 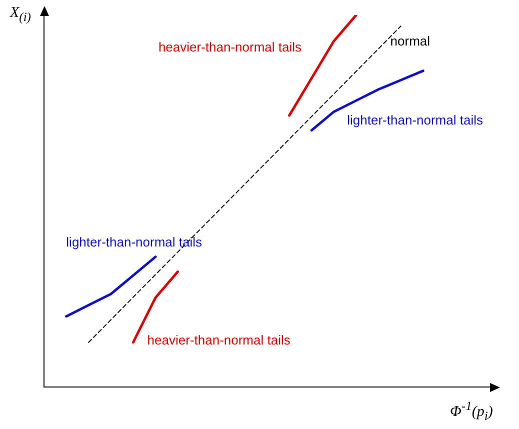 What do you see at coordinates (471, 411) in the screenshot?
I see `x-axis-title: Φ$^{-1}$(p$_{i}$)` at bounding box center [471, 411].